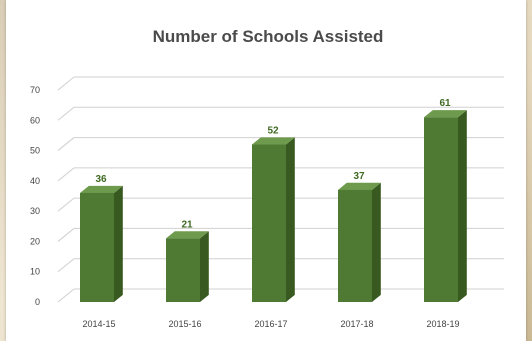 The width and height of the screenshot is (532, 341). Describe the element at coordinates (37, 302) in the screenshot. I see `y-tick-label: 0` at that location.